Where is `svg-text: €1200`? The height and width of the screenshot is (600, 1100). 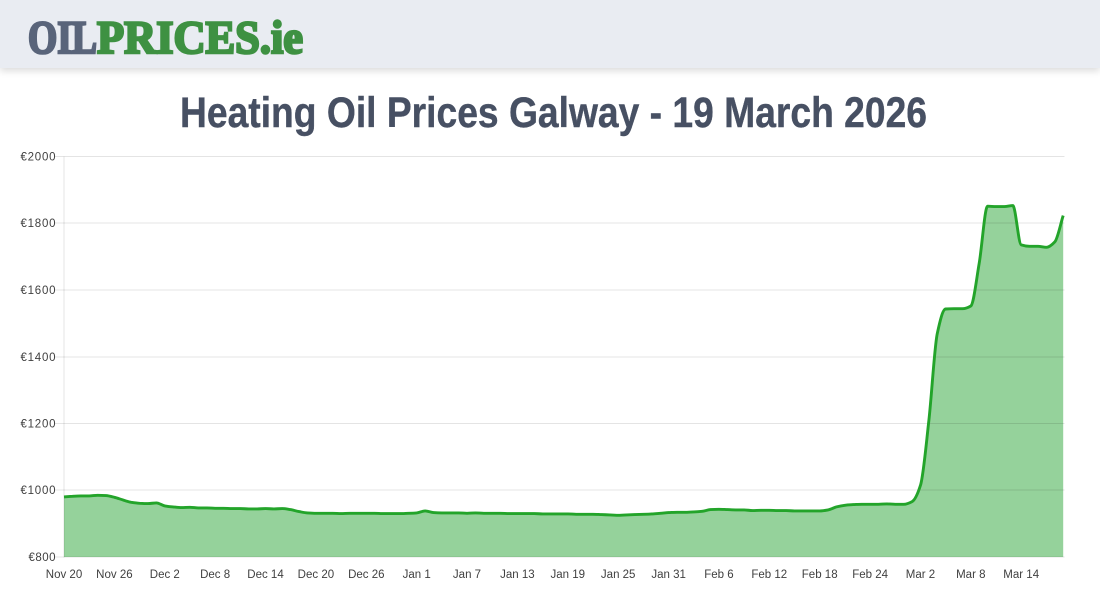
svg-text: €1200 is located at coordinates (38, 425).